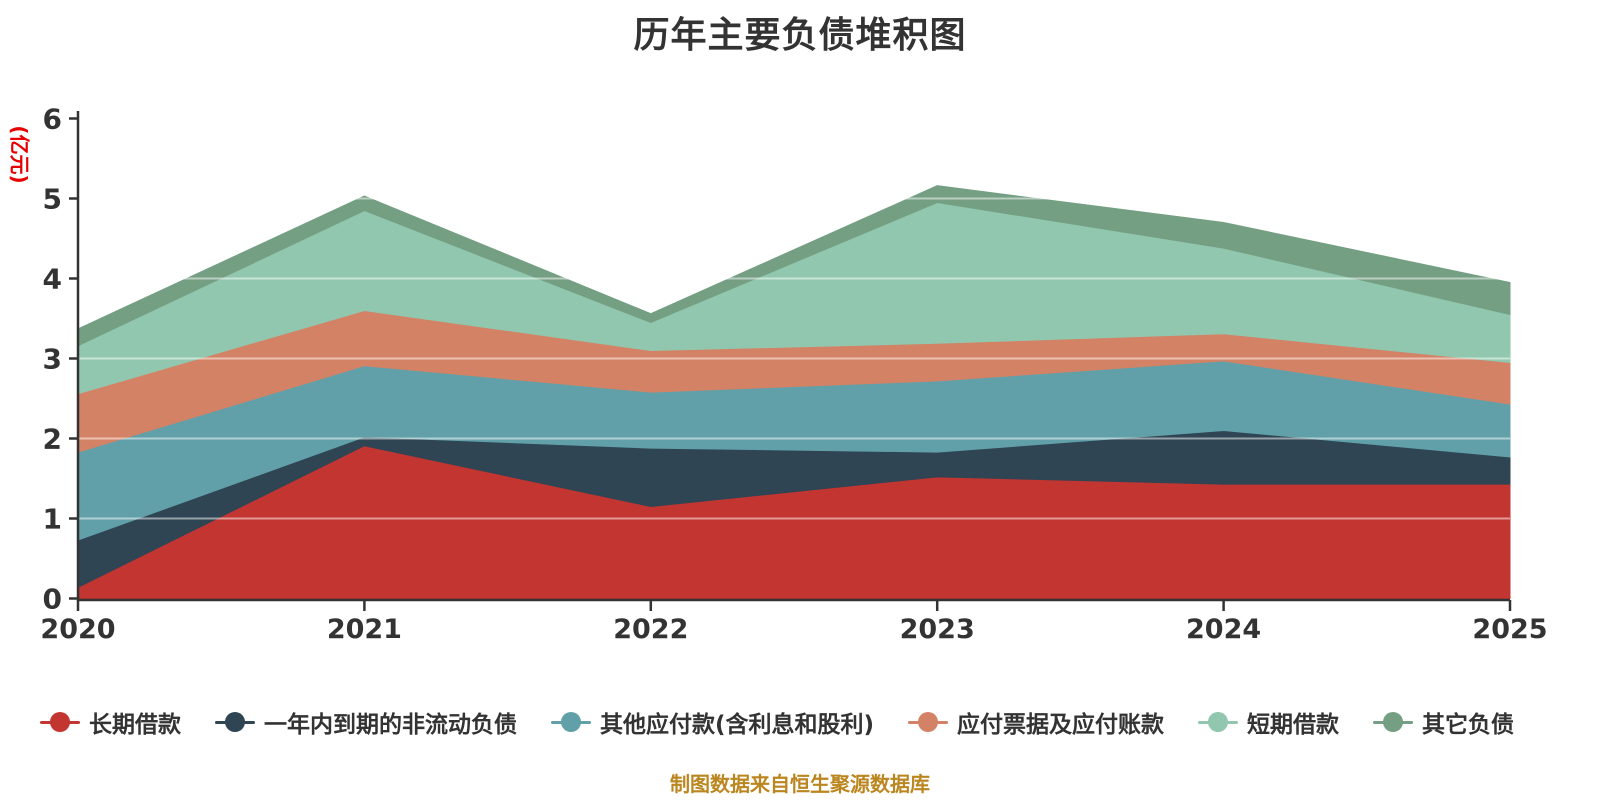  I want to click on legend-label: 其他应付款(含利息和股利), so click(737, 725).